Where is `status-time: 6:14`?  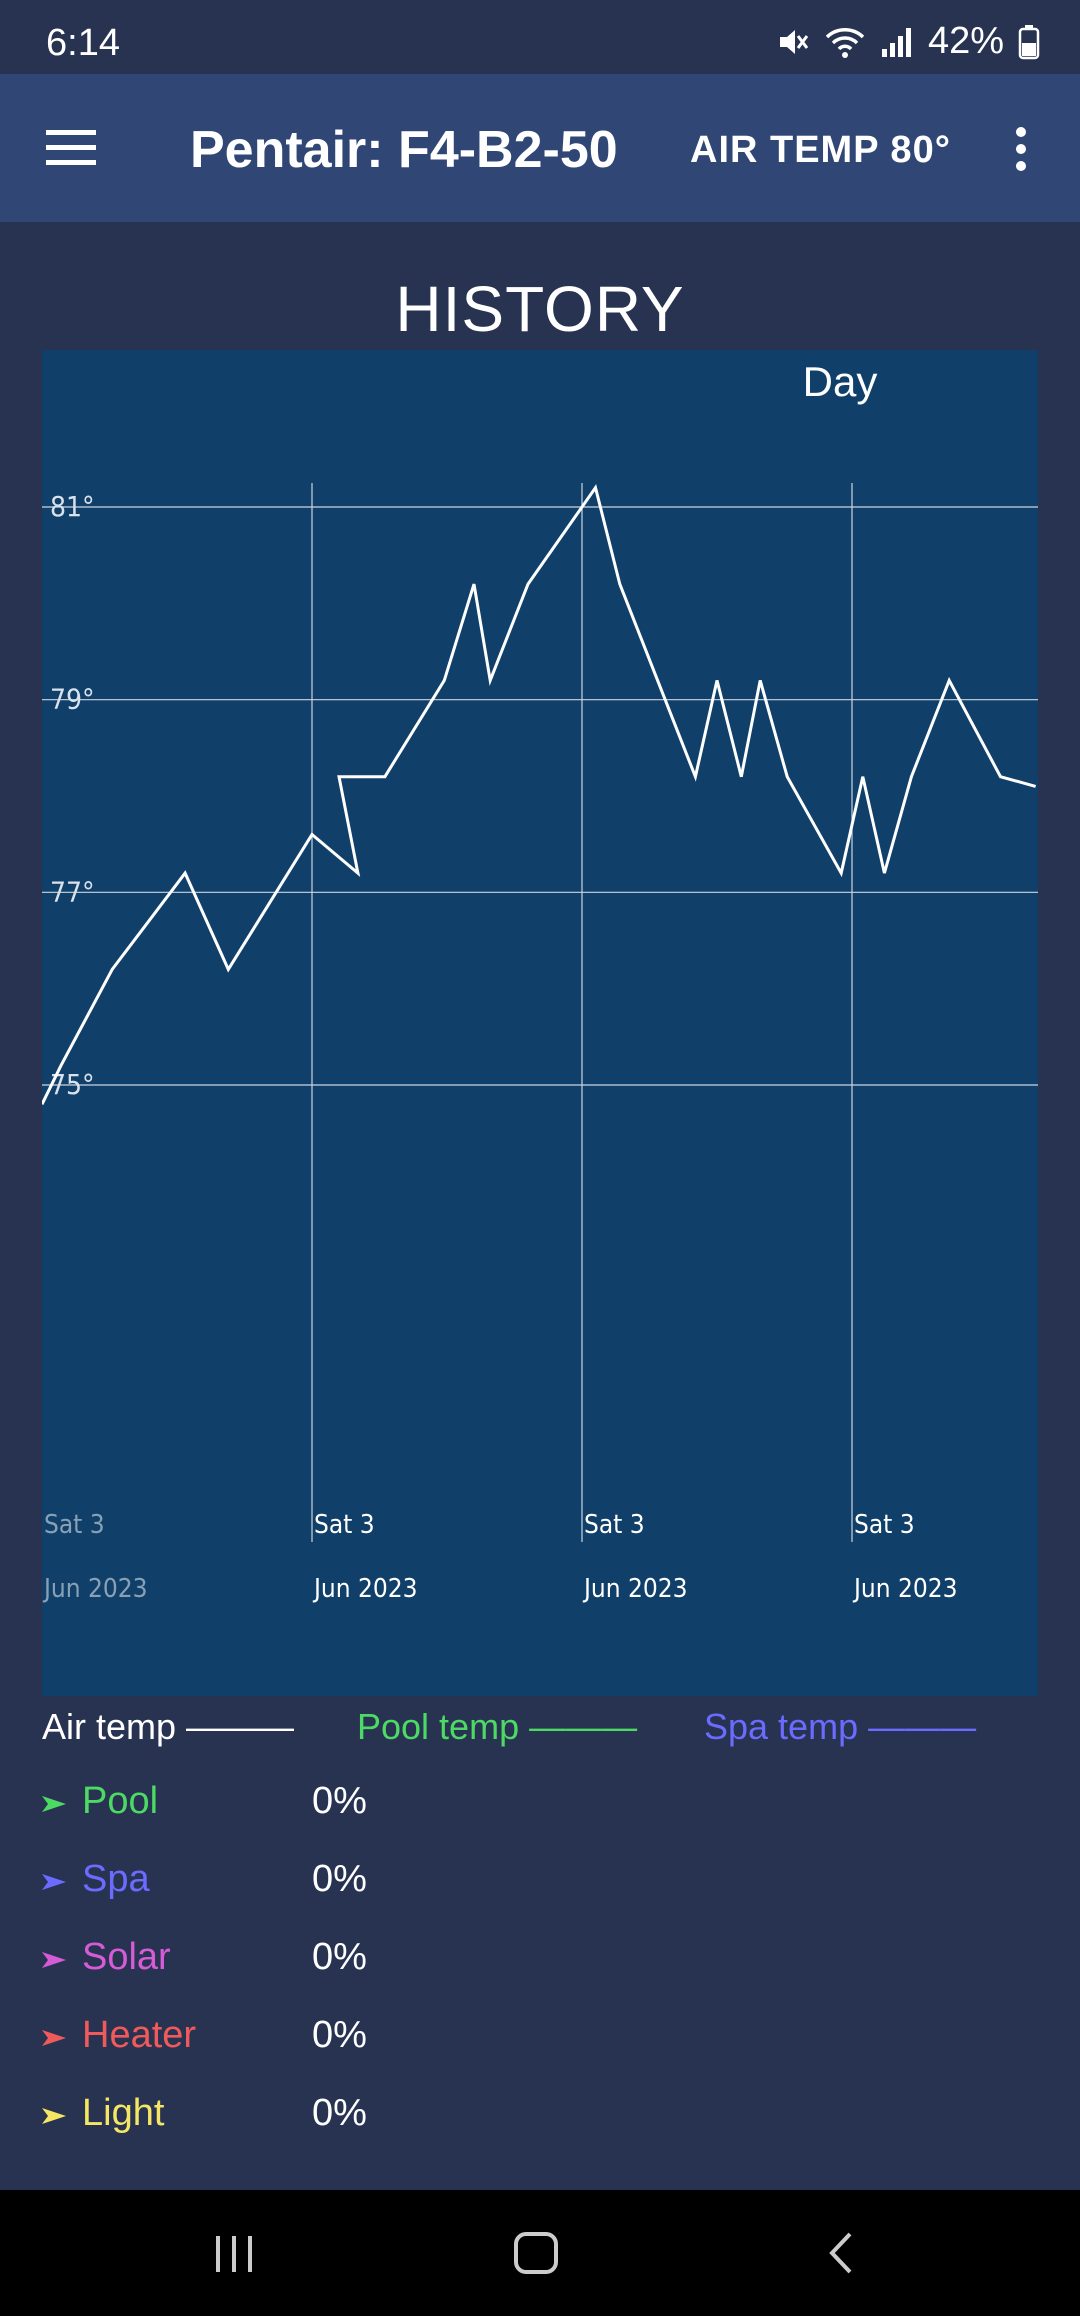
status-time: 6:14 is located at coordinates (83, 43).